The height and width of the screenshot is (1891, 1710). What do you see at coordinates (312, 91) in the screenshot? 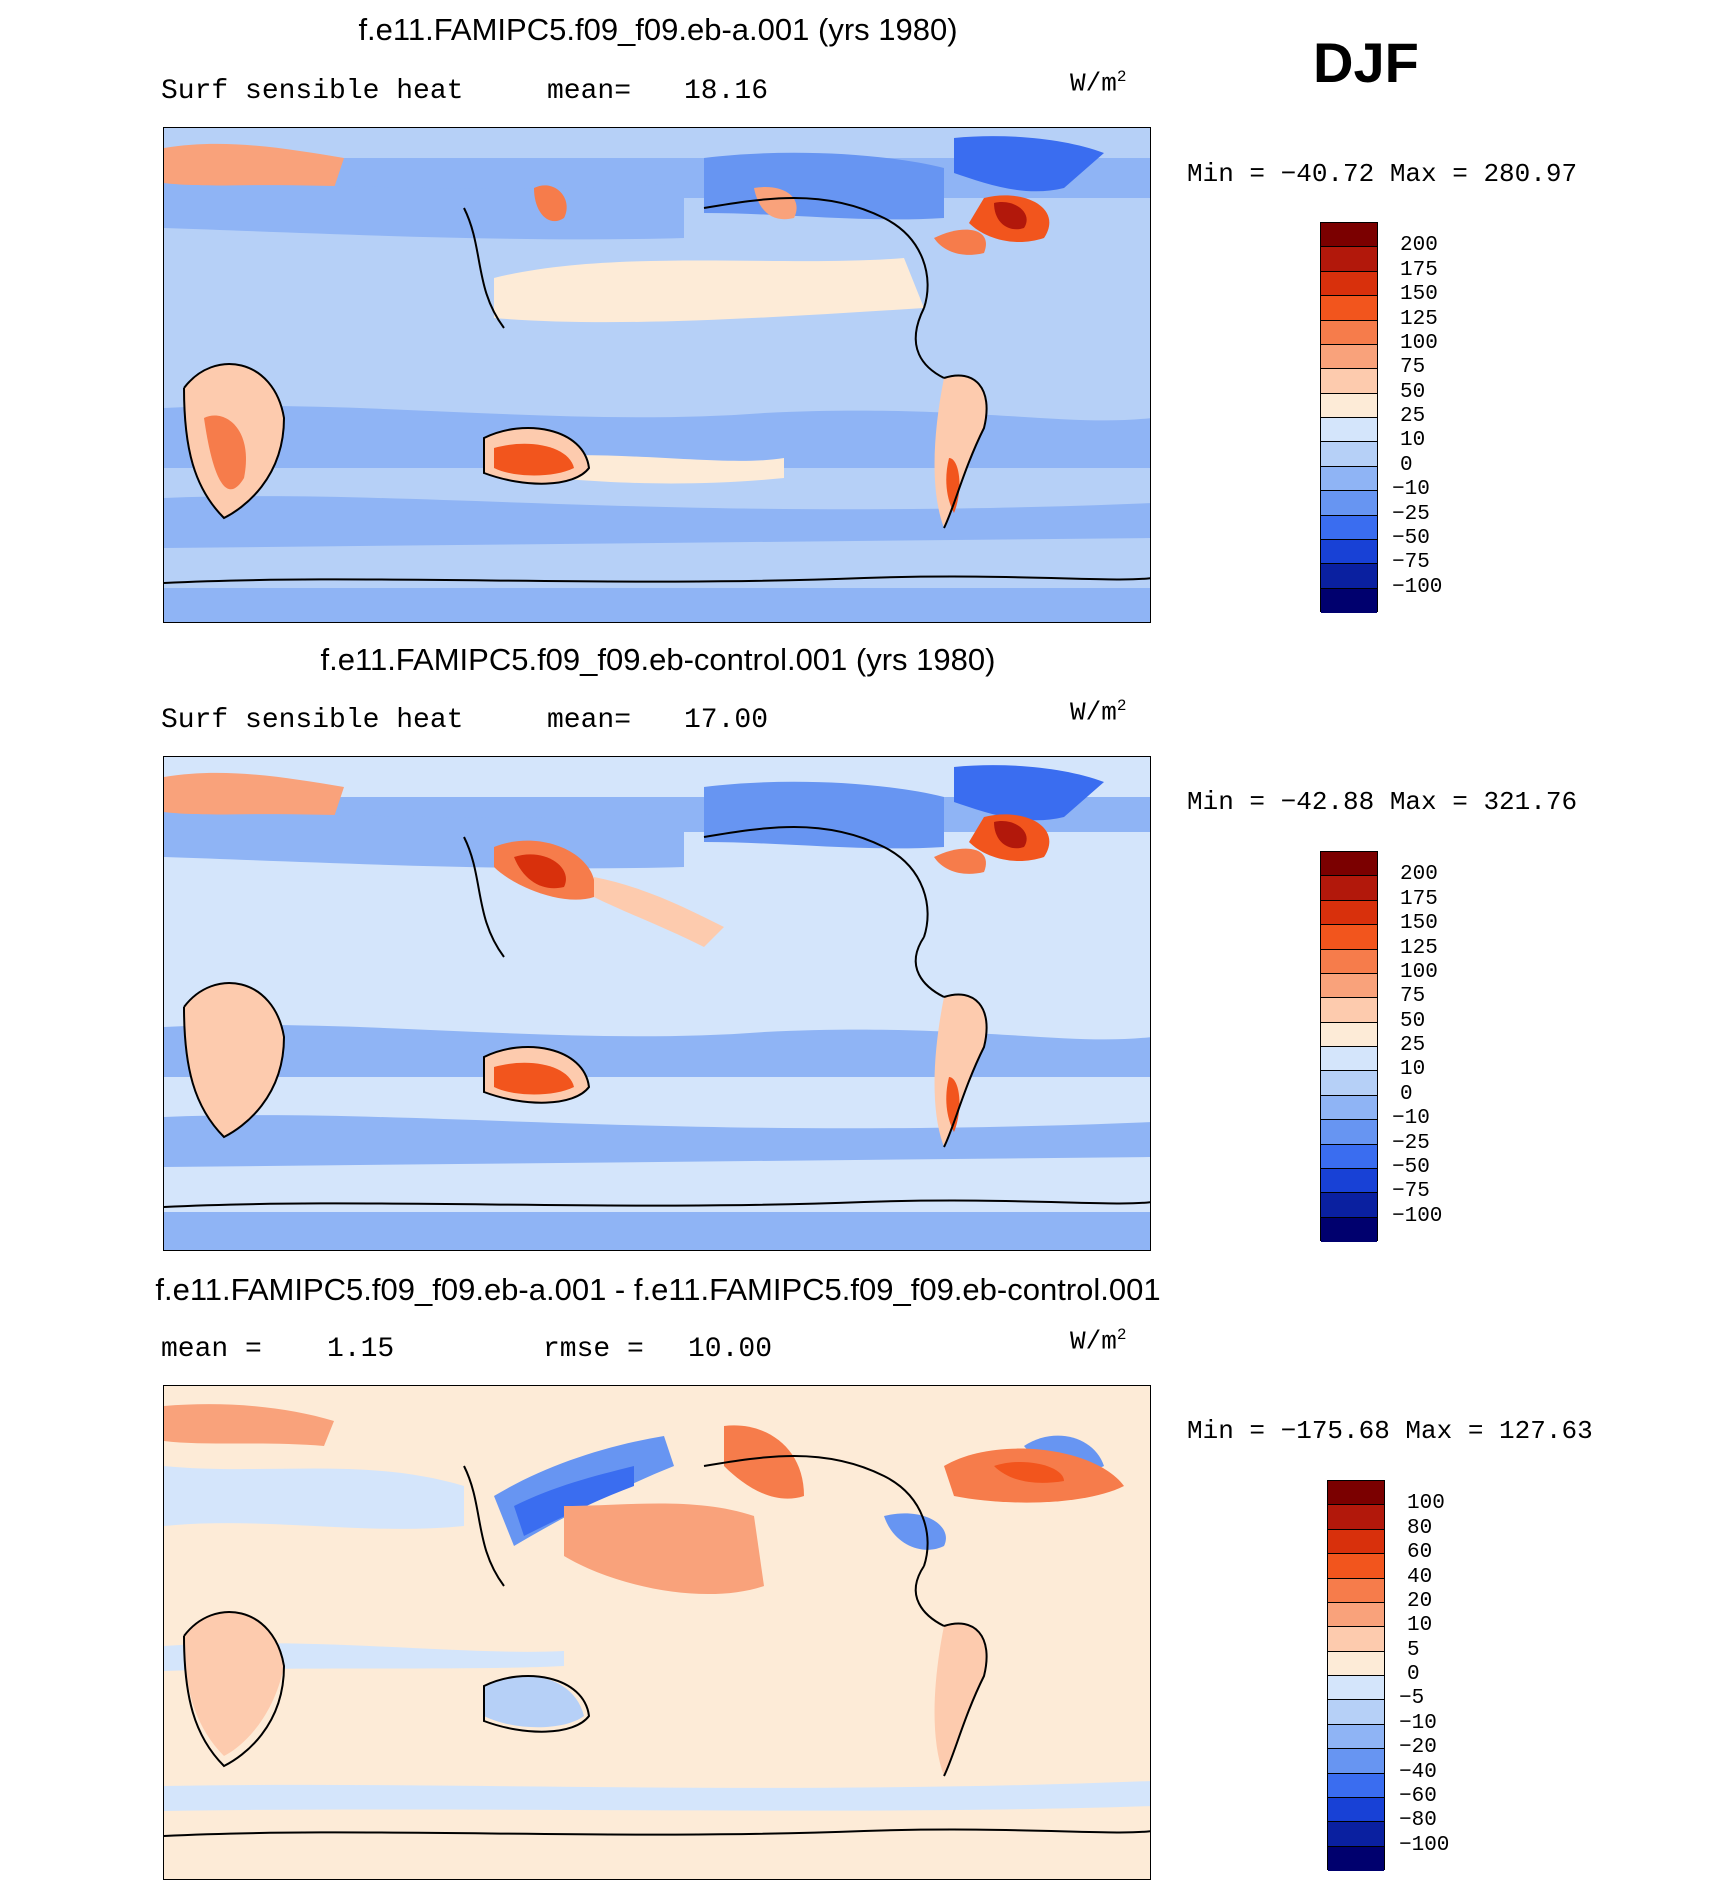
I see `panel-1-variable-label: Surf sensible heat` at bounding box center [312, 91].